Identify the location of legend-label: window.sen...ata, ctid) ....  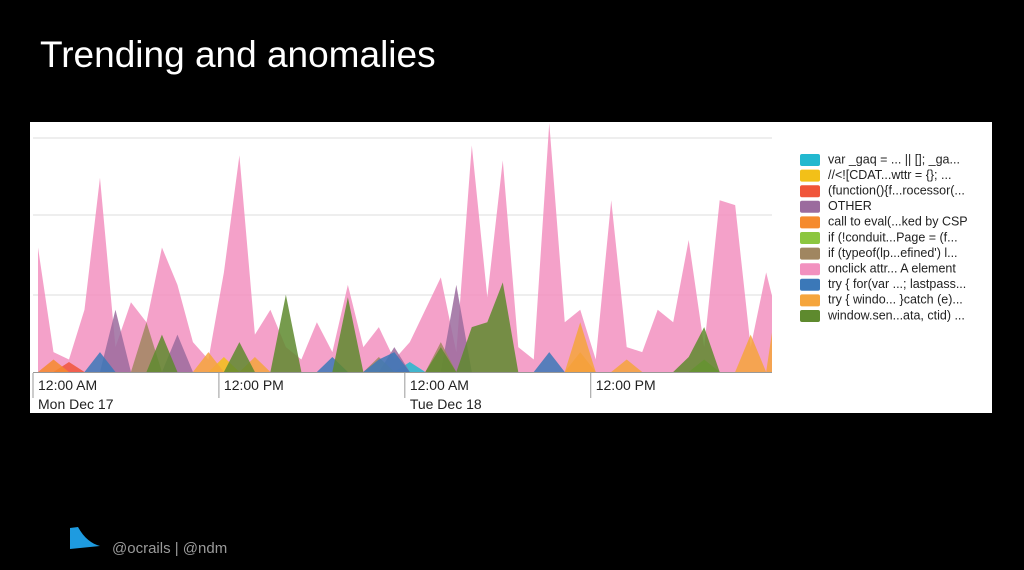
(896, 315).